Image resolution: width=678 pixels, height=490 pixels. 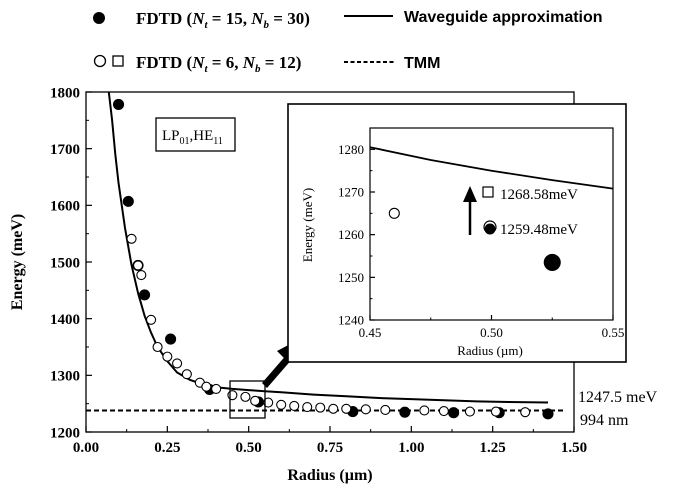 What do you see at coordinates (490, 229) in the screenshot?
I see `inset-half-marker-fill` at bounding box center [490, 229].